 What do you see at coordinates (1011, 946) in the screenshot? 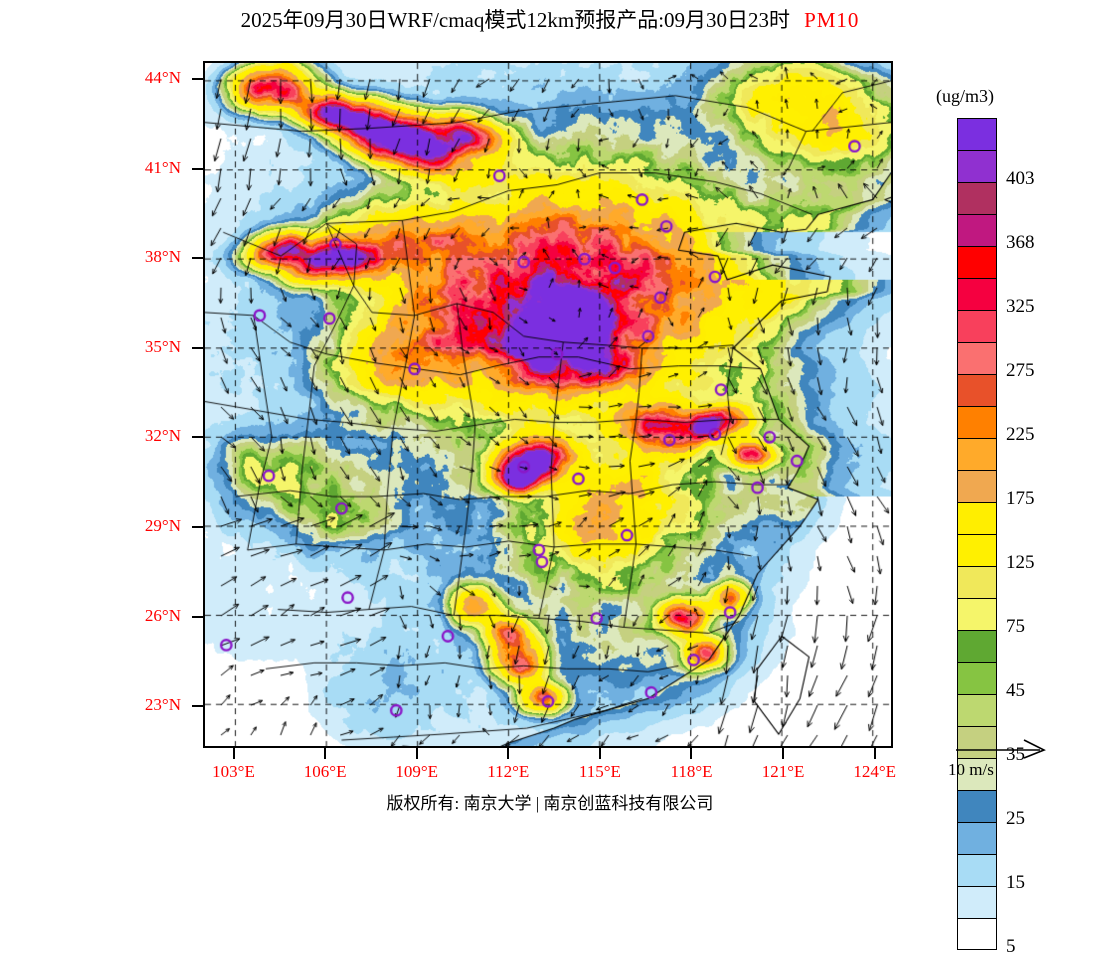
I see `colorbar-tick-label: 5` at bounding box center [1011, 946].